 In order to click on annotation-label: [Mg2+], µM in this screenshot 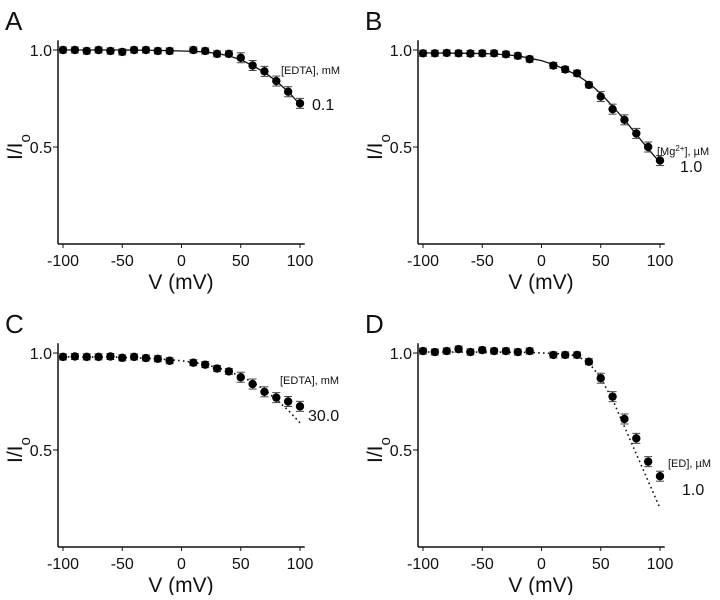, I will do `click(683, 151)`.